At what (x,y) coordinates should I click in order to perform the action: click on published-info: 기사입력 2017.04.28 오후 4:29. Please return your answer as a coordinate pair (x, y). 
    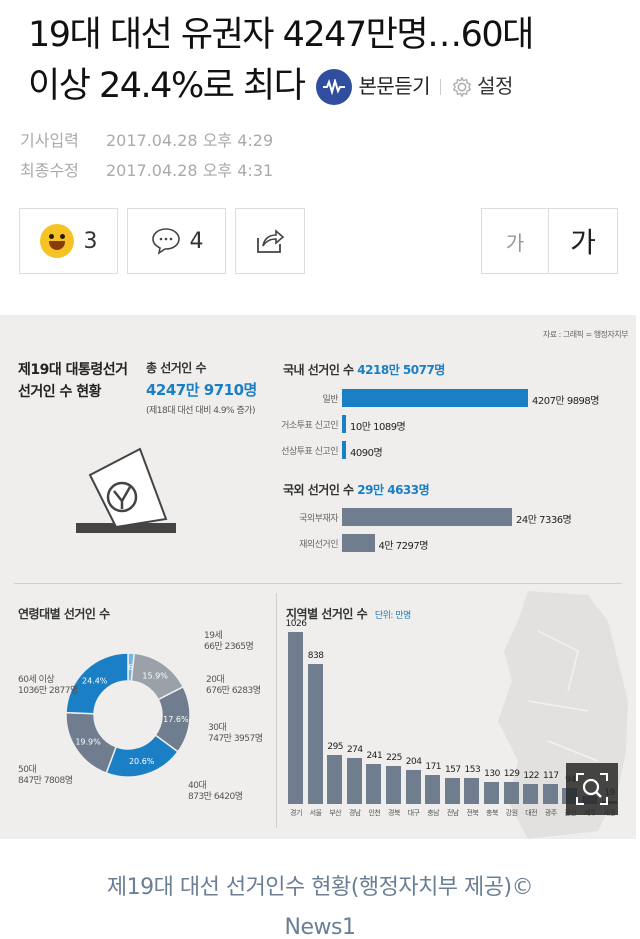
    Looking at the image, I should click on (147, 140).